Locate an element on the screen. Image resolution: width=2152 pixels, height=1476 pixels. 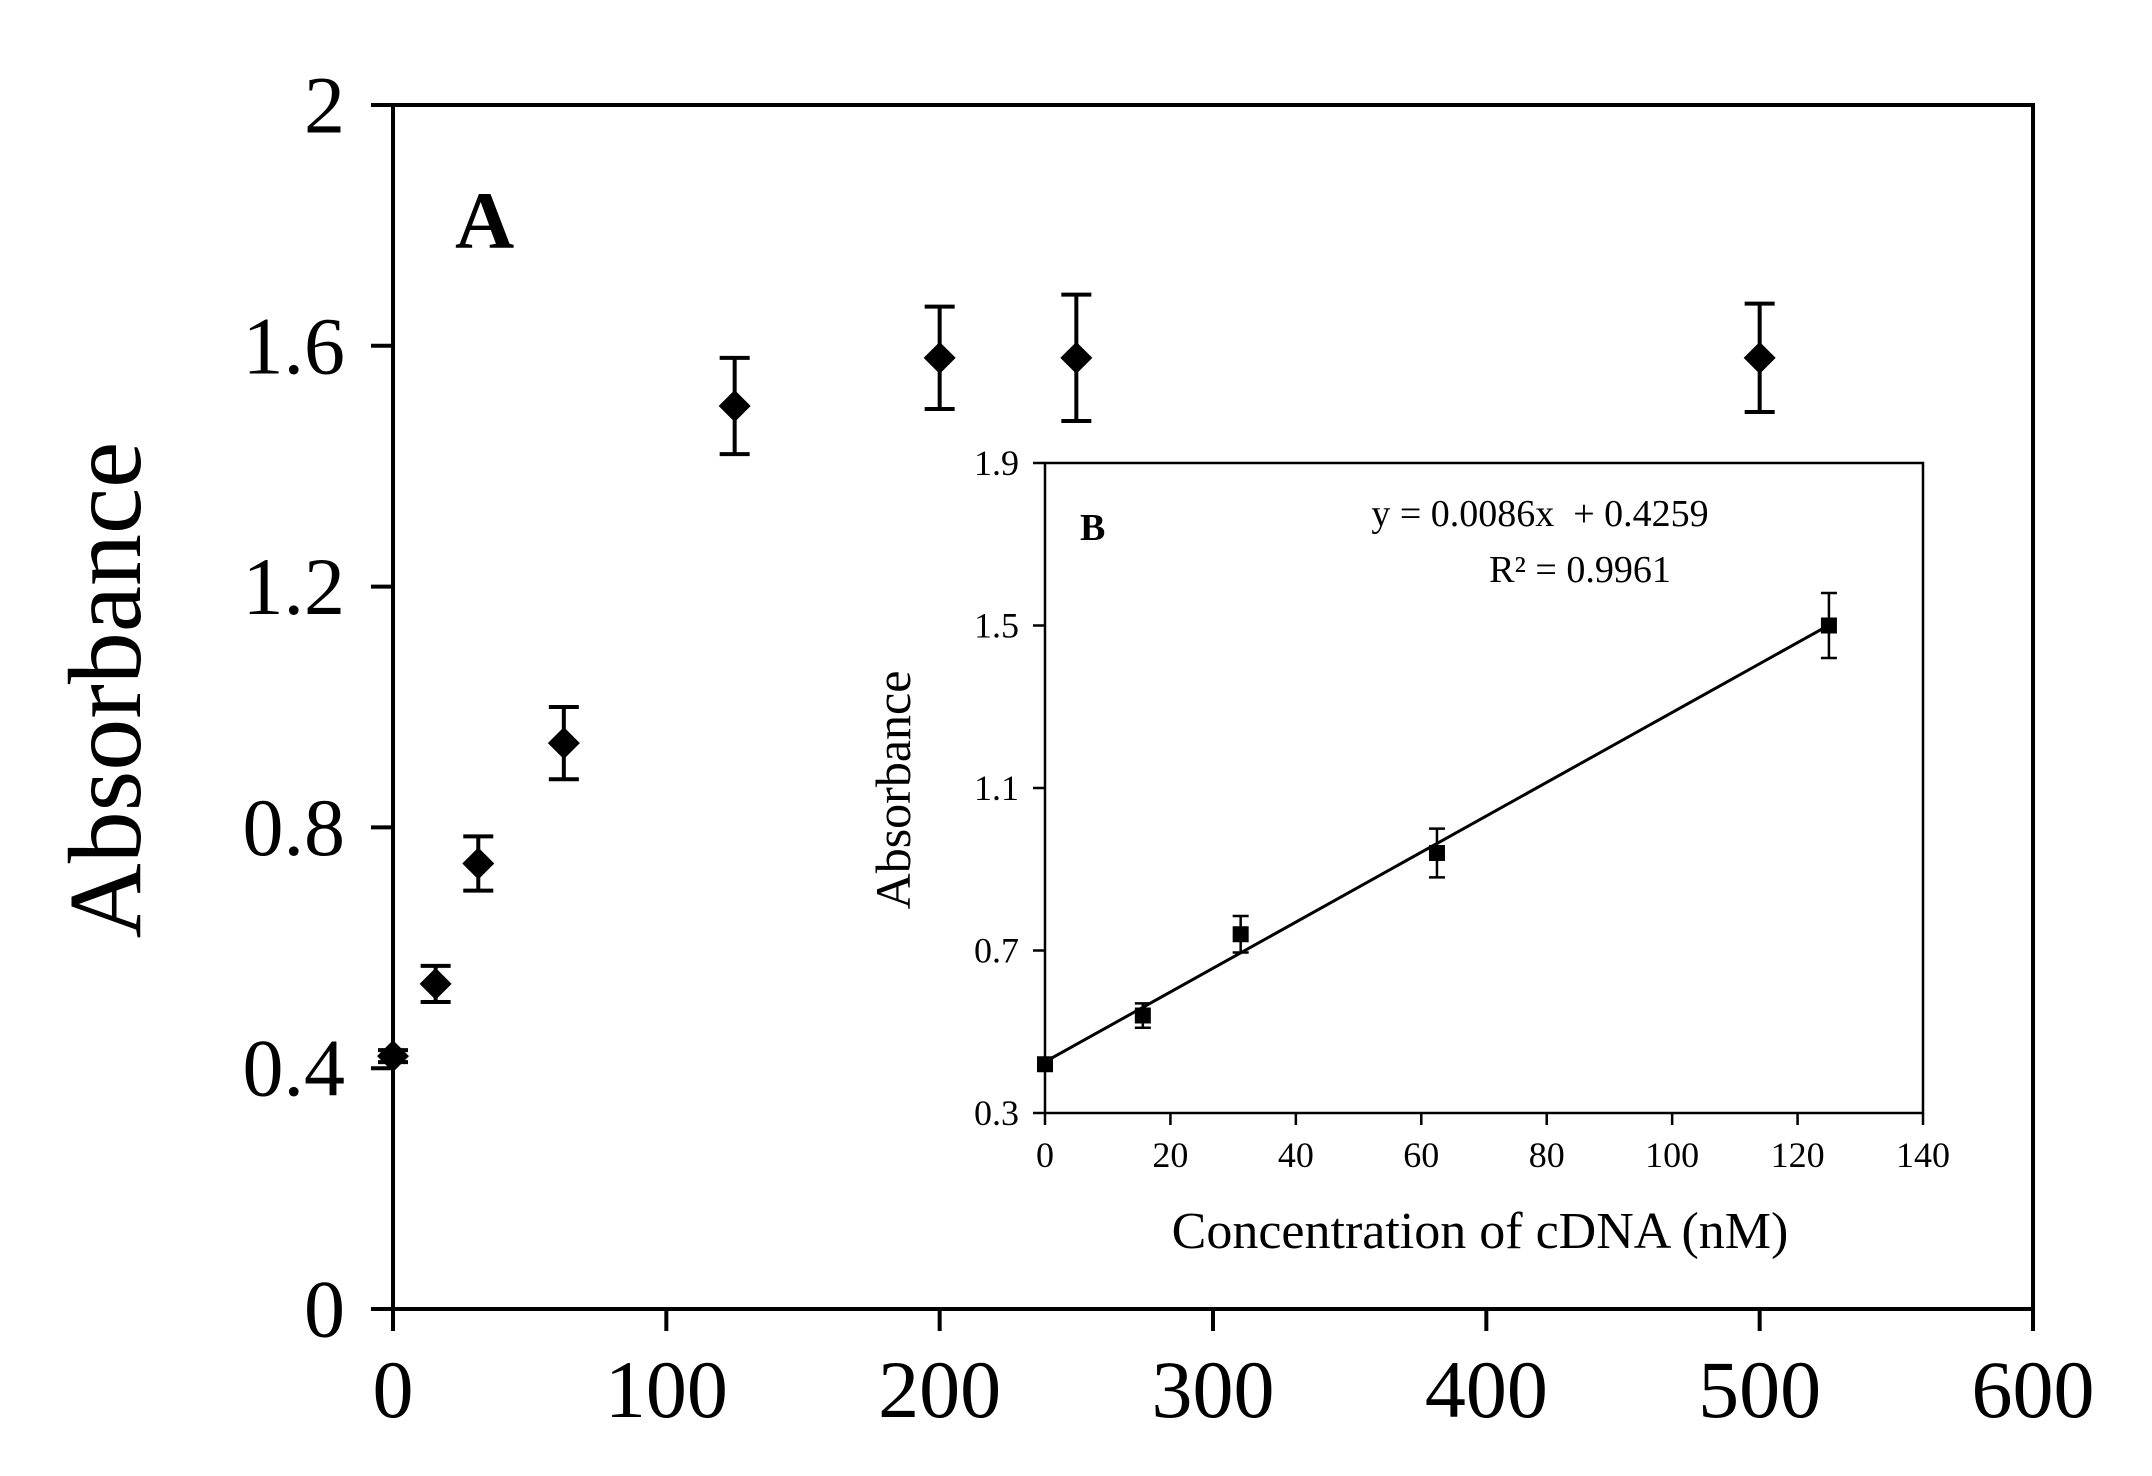
panel-b-r-squared: R² = 0.9961 is located at coordinates (1580, 570).